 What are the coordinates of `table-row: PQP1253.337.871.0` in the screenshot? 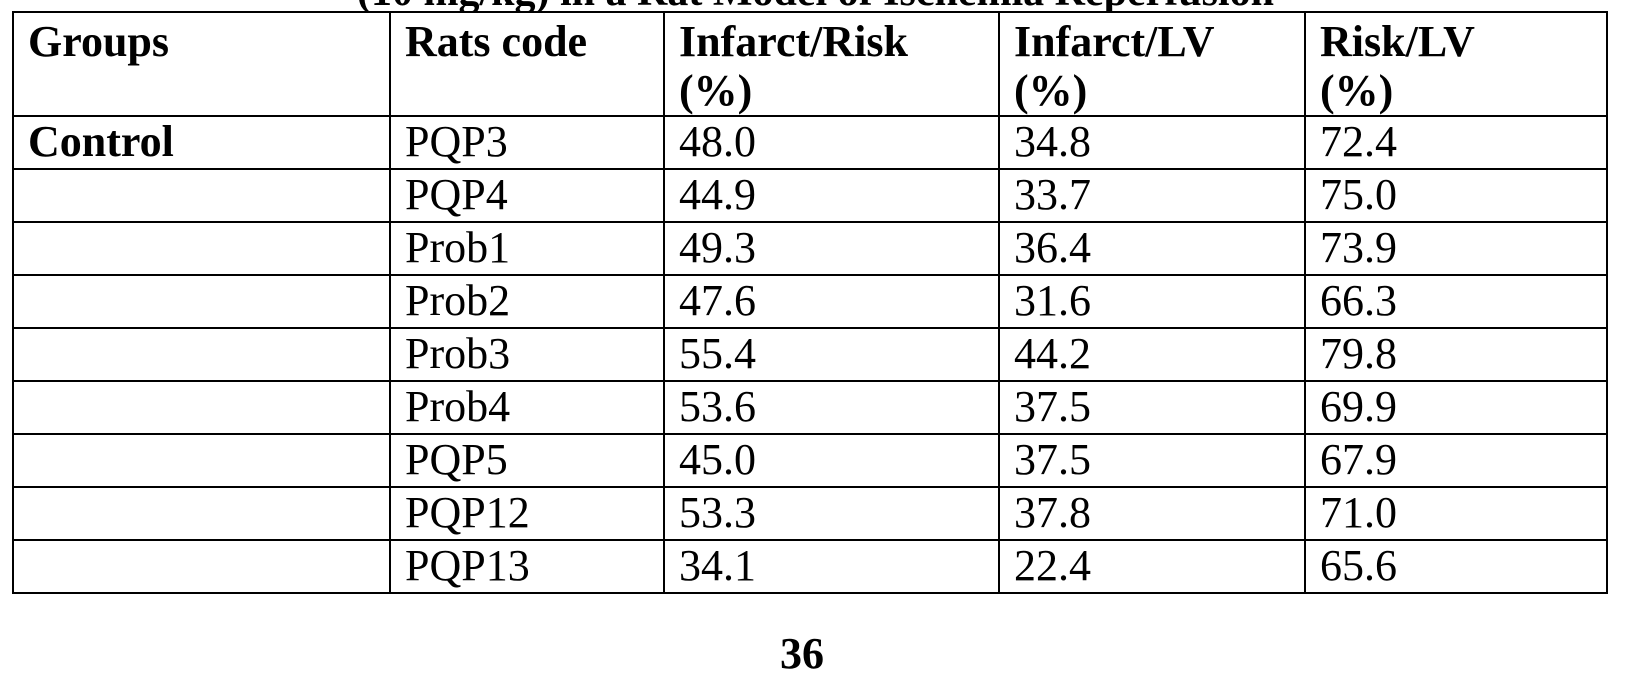 It's located at (810, 513).